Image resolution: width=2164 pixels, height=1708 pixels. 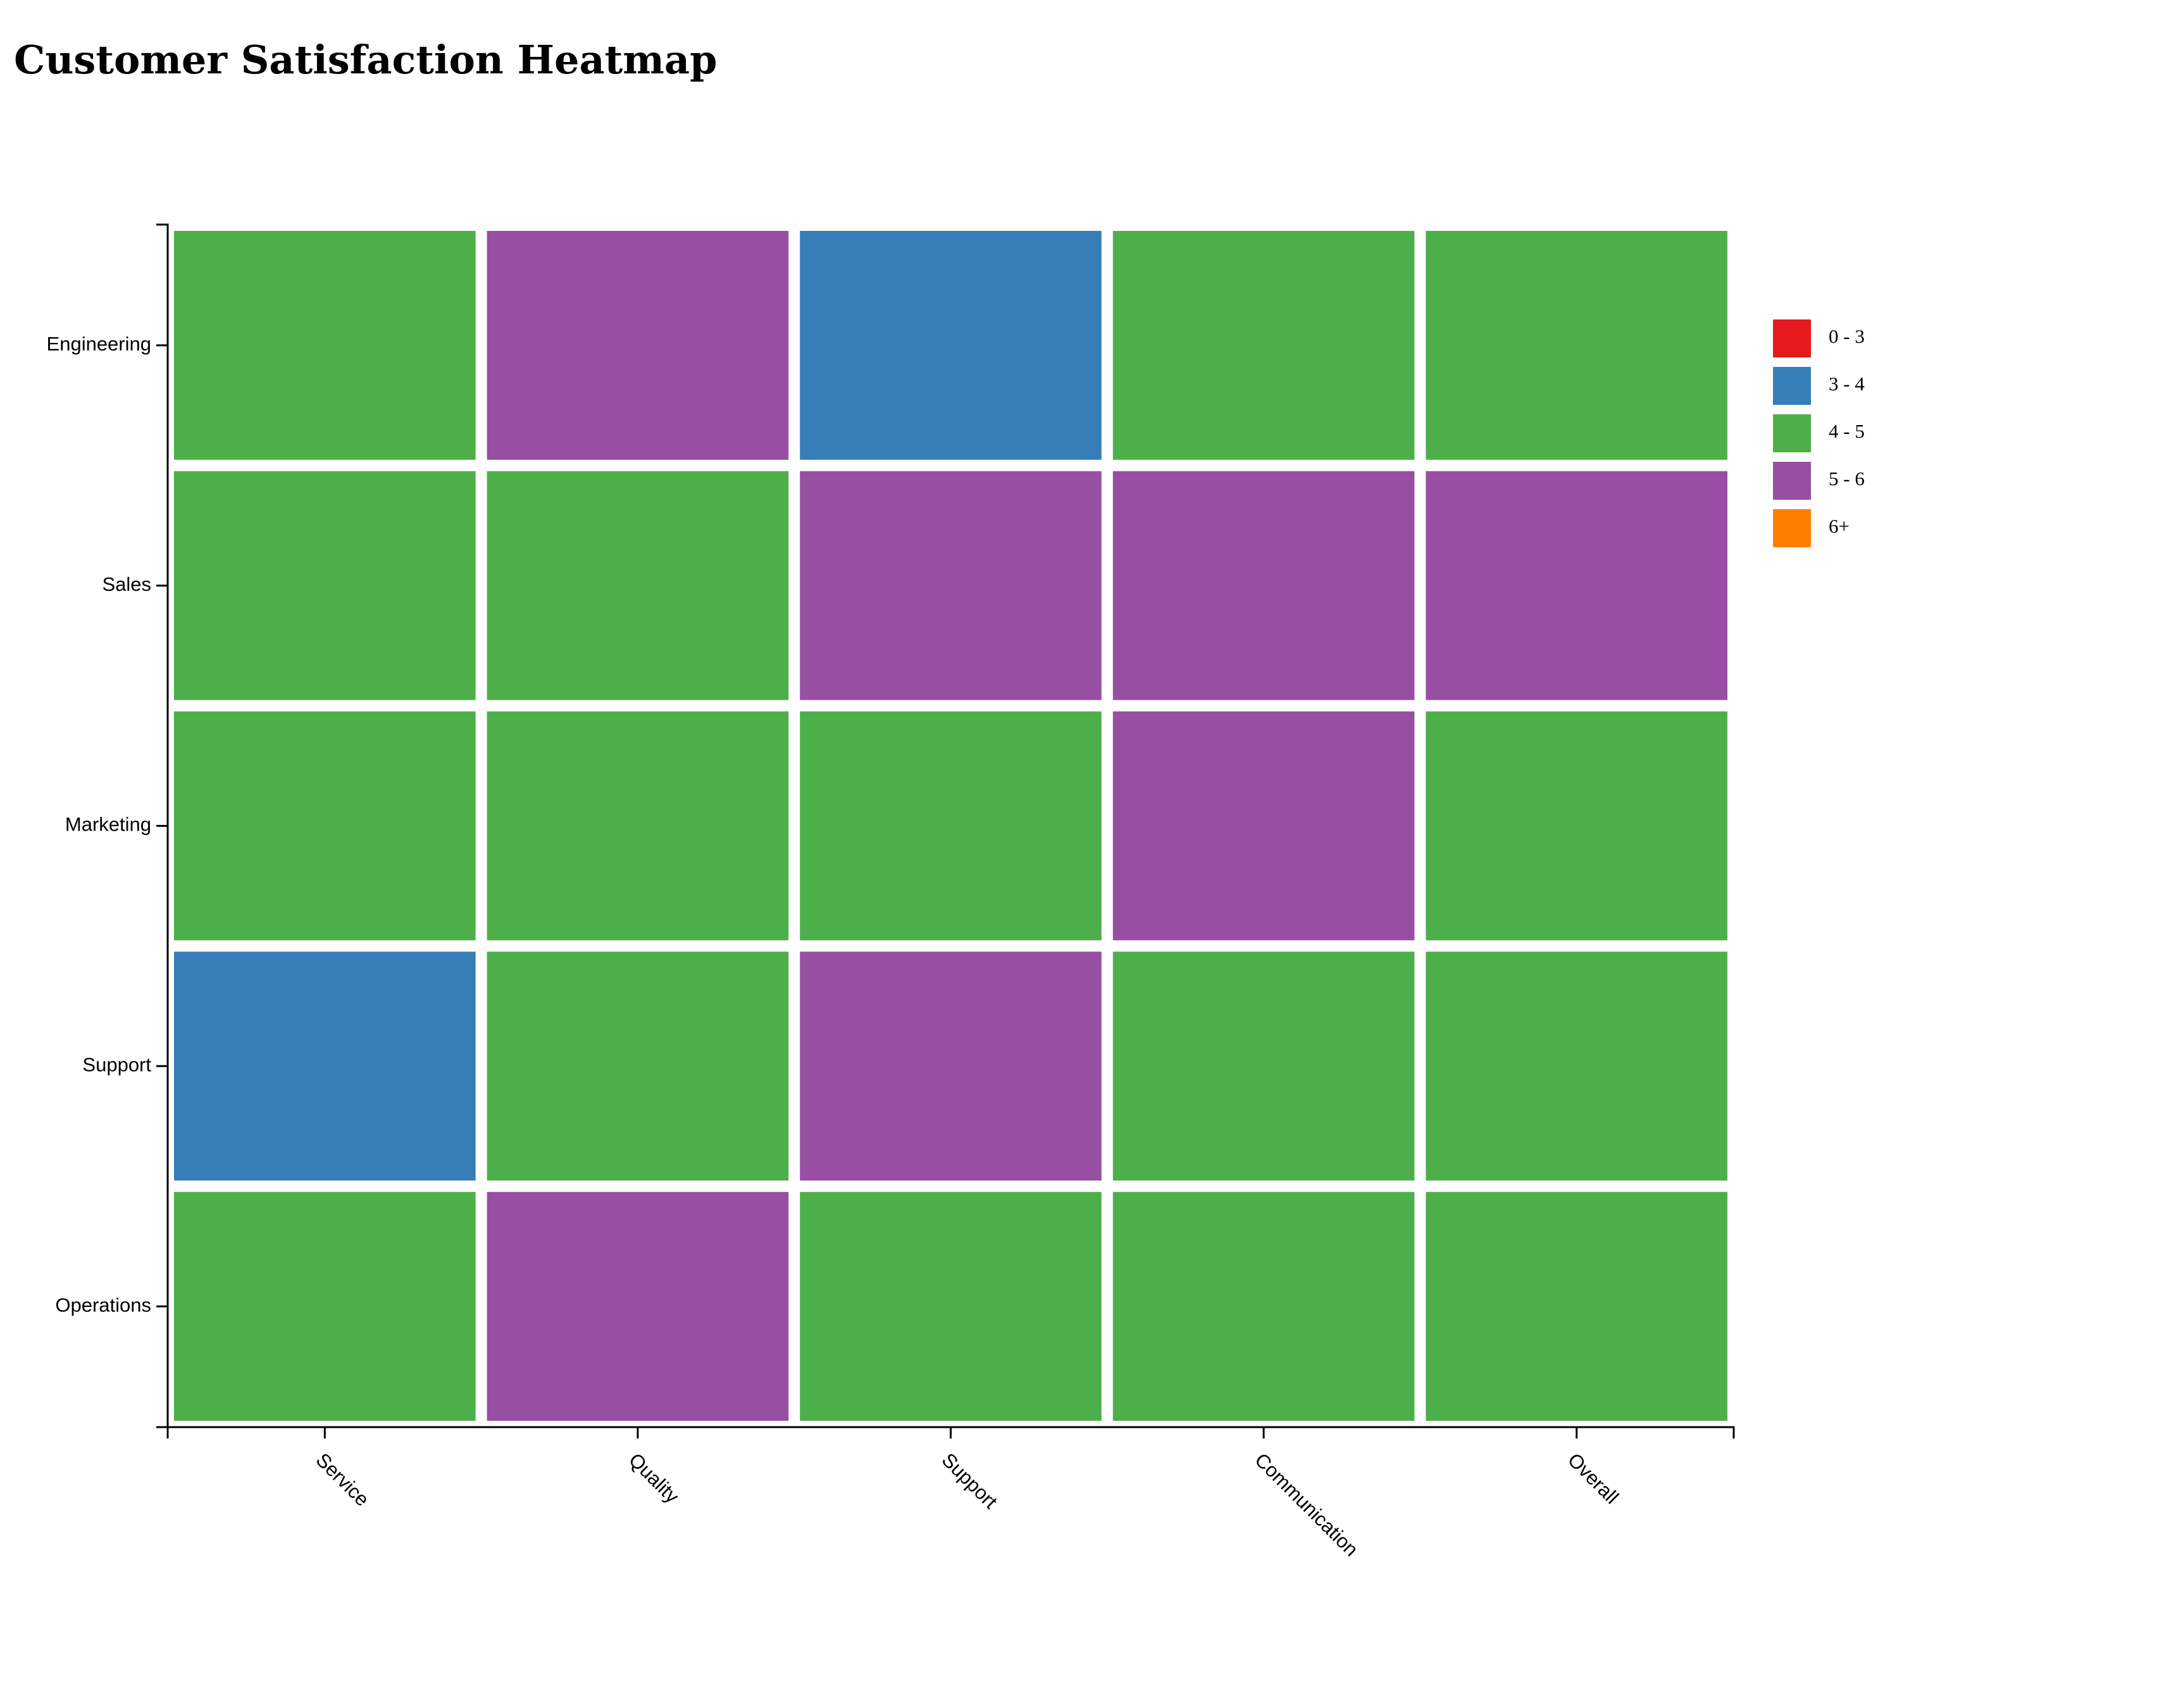 What do you see at coordinates (1847, 478) in the screenshot?
I see `legend-label: 5 - 6` at bounding box center [1847, 478].